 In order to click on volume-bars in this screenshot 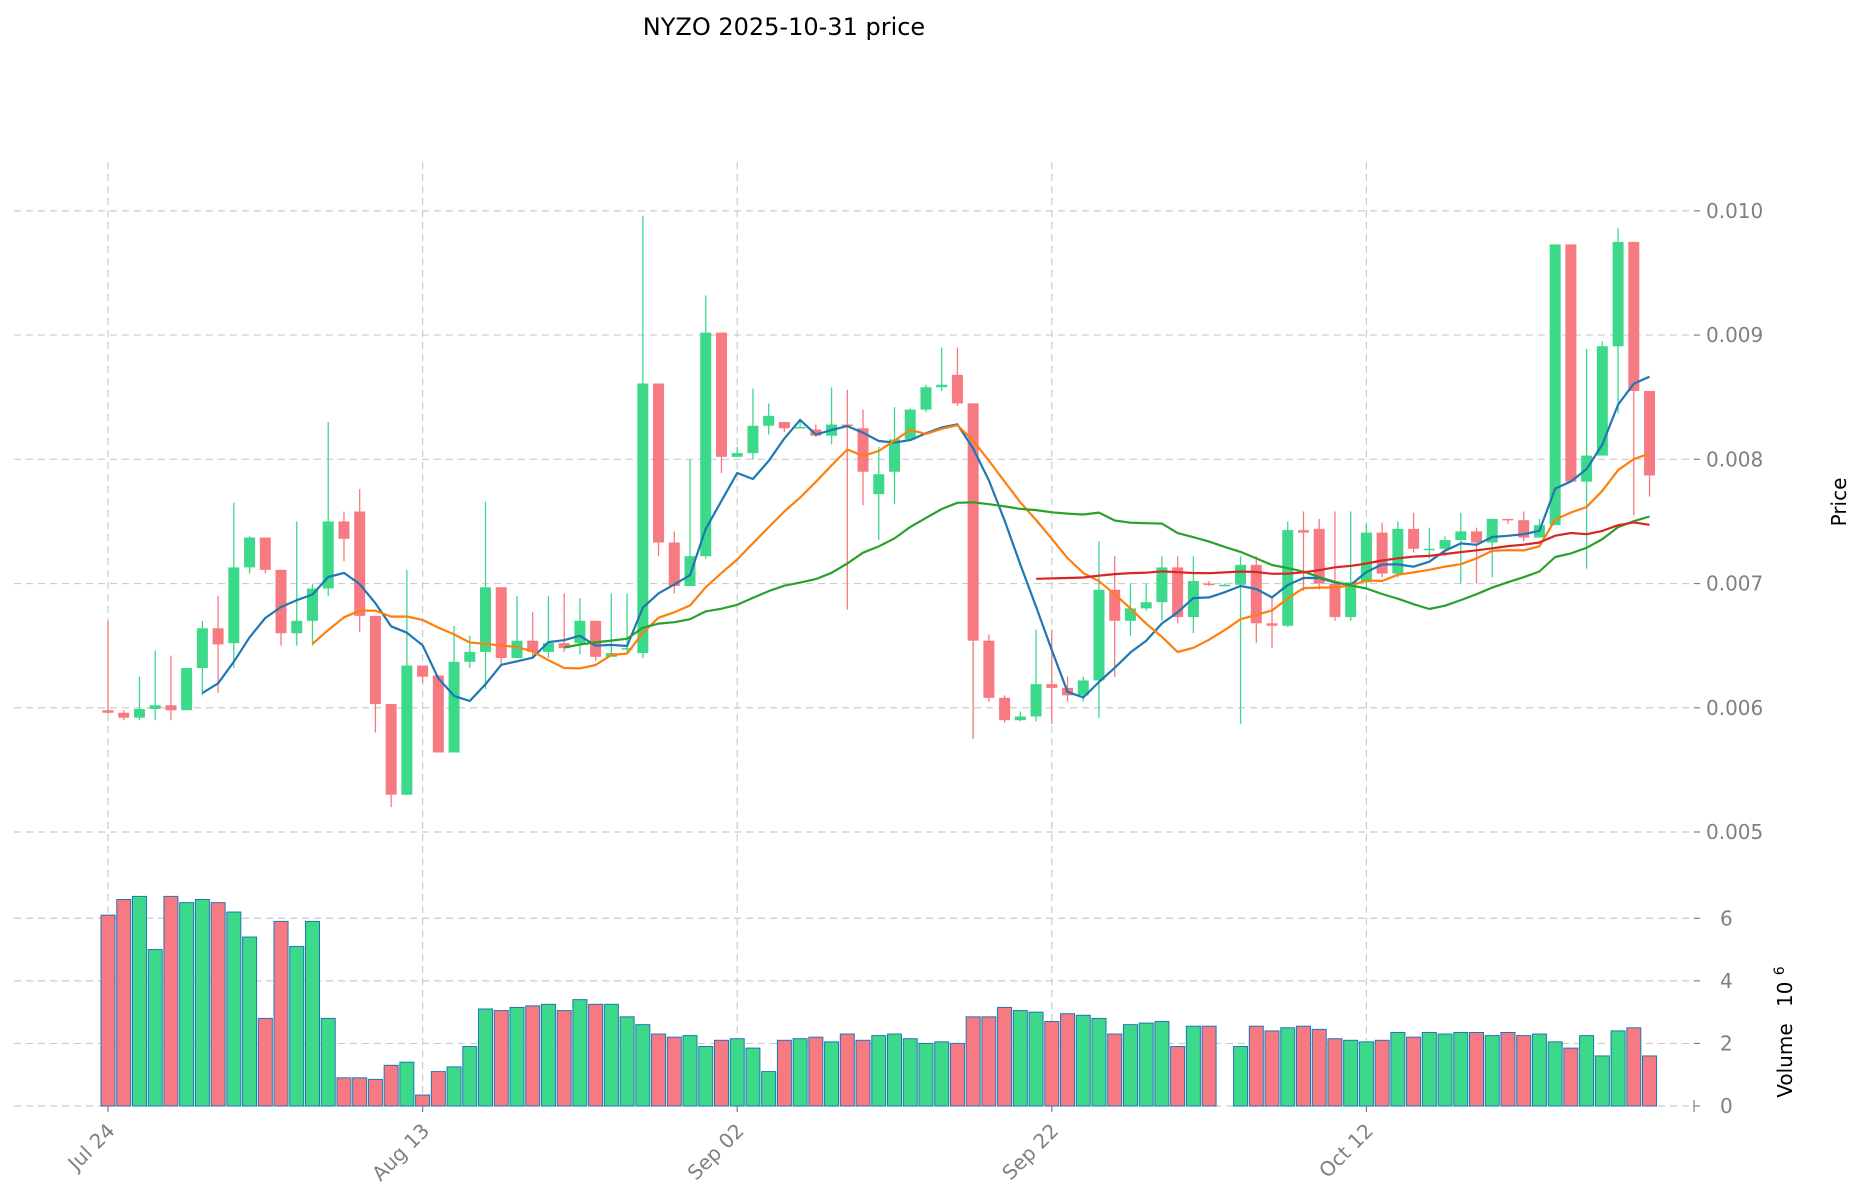, I will do `click(879, 1001)`.